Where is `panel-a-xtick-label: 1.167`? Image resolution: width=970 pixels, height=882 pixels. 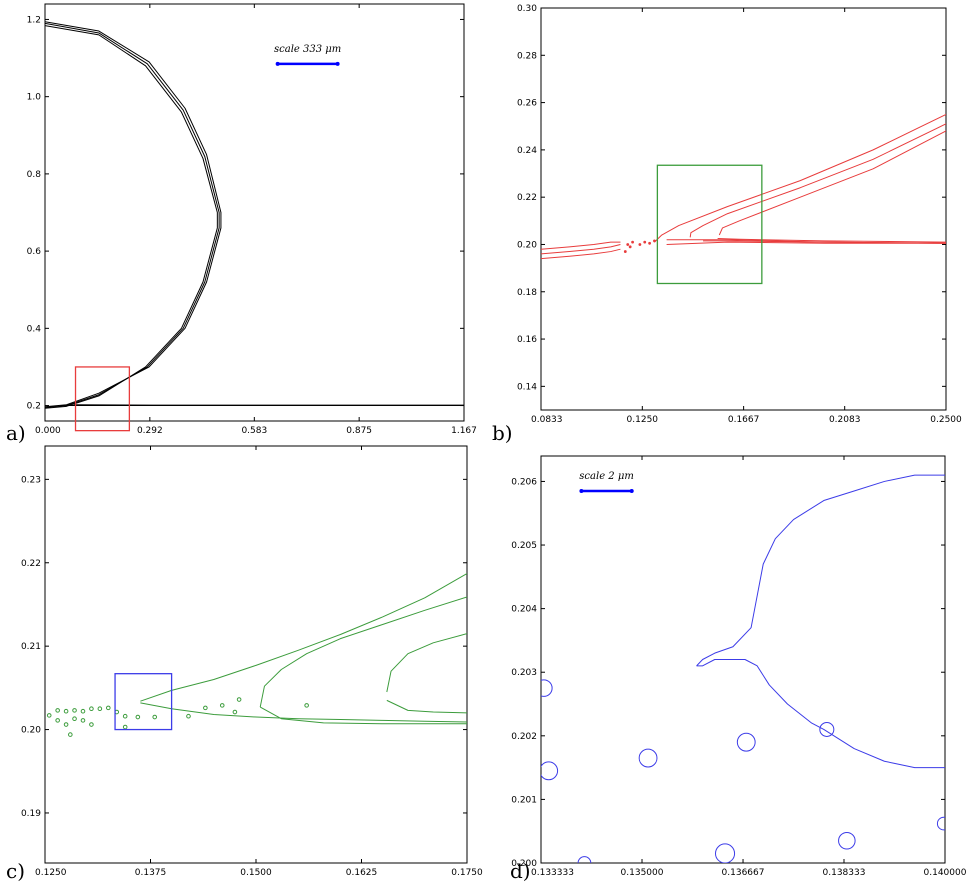
panel-a-xtick-label: 1.167 is located at coordinates (464, 431).